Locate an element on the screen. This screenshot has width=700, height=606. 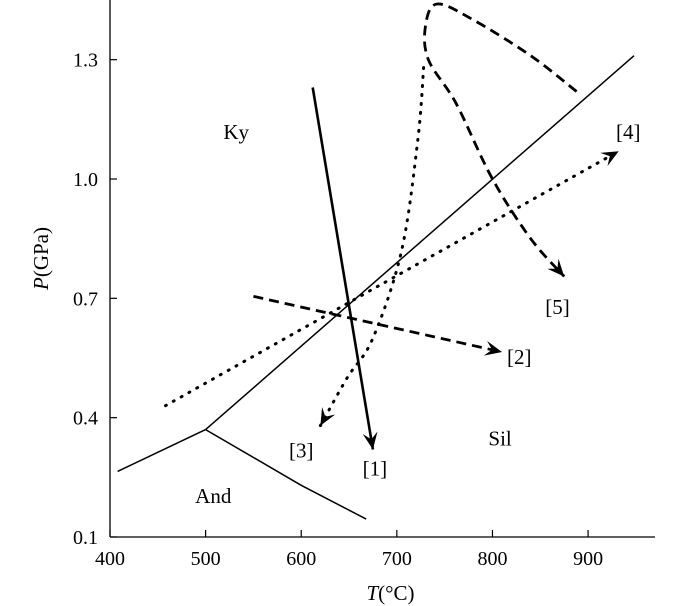
x-axis-title: T(°C) is located at coordinates (390, 593).